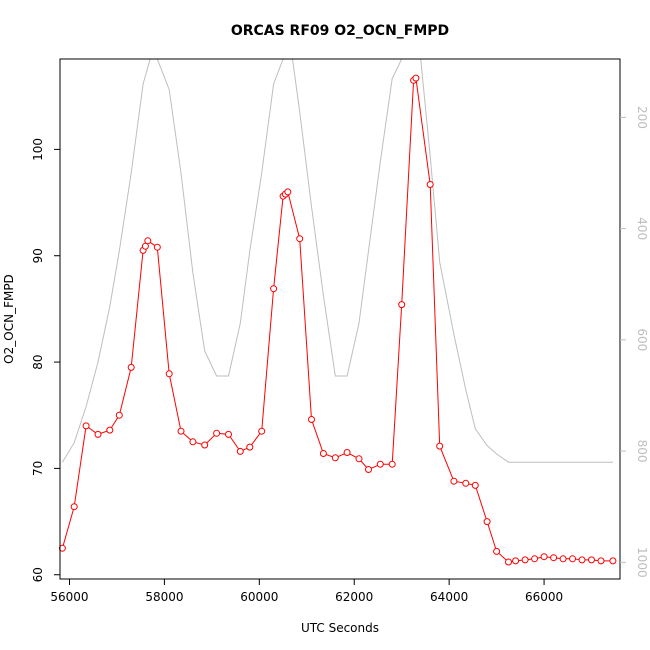  What do you see at coordinates (354, 597) in the screenshot?
I see `x-tick-label: 62000` at bounding box center [354, 597].